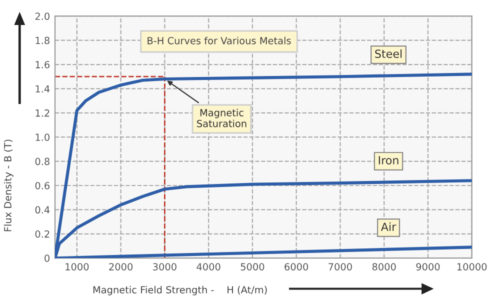 The width and height of the screenshot is (491, 304). I want to click on y-tick-label: 2.0, so click(42, 16).